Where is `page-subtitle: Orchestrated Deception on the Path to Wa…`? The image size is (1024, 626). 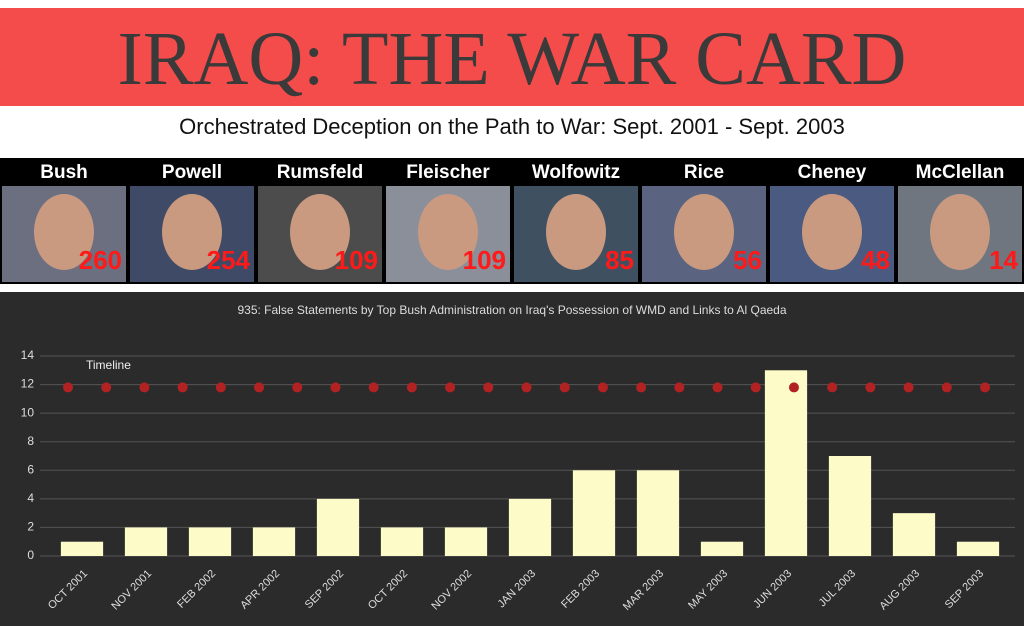
page-subtitle: Orchestrated Deception on the Path to Wa… is located at coordinates (512, 126).